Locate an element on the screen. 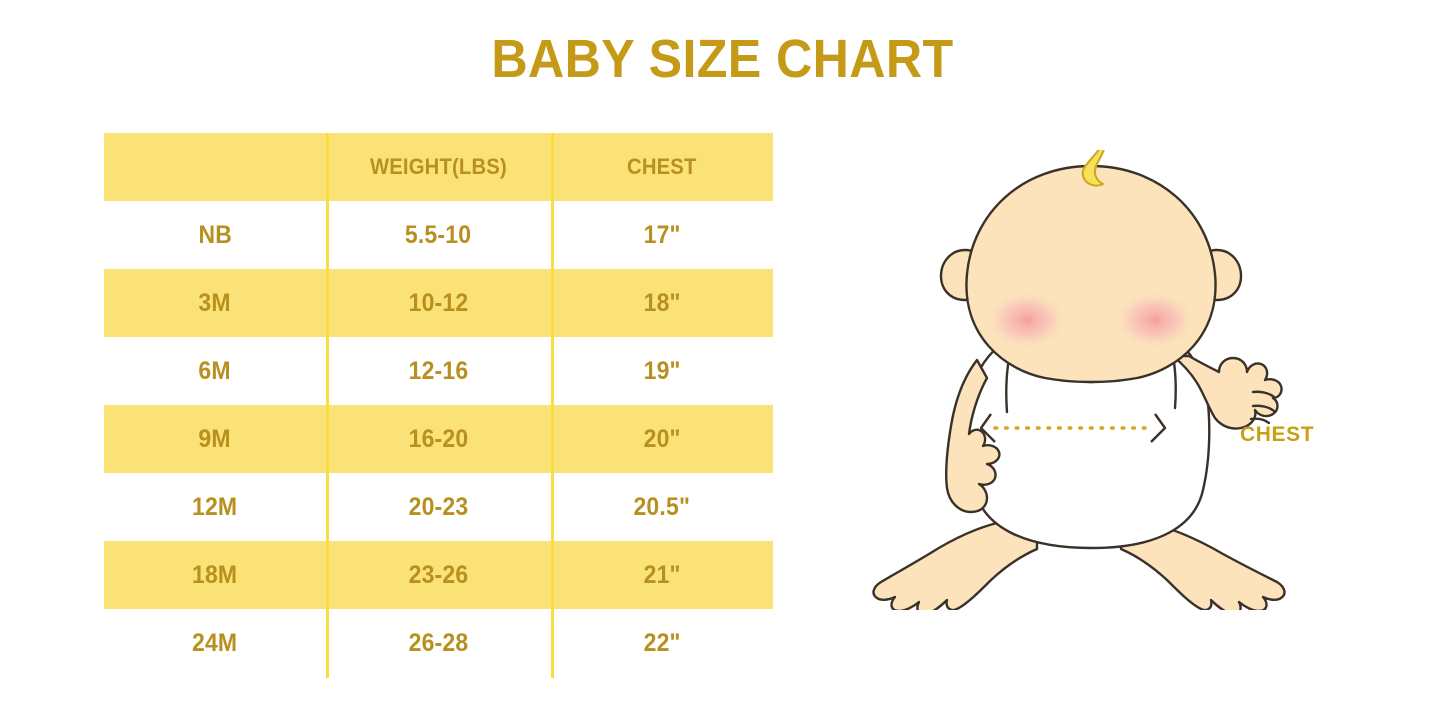 The height and width of the screenshot is (723, 1445). cell-size: 12M is located at coordinates (215, 506).